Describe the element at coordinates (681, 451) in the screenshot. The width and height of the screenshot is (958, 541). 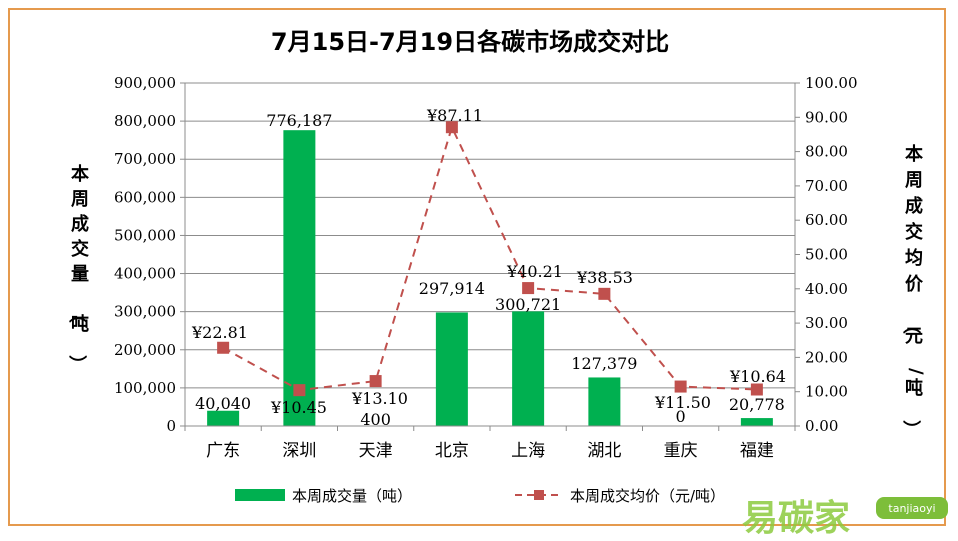
I see `x-tick-label: 重庆` at that location.